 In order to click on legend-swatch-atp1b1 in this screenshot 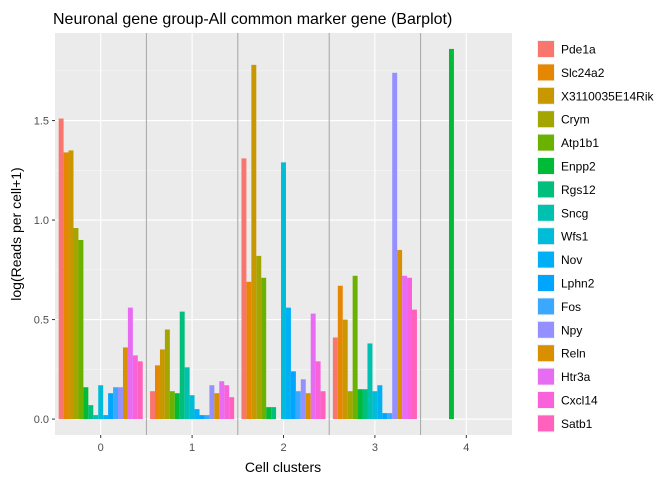, I will do `click(546, 142)`.